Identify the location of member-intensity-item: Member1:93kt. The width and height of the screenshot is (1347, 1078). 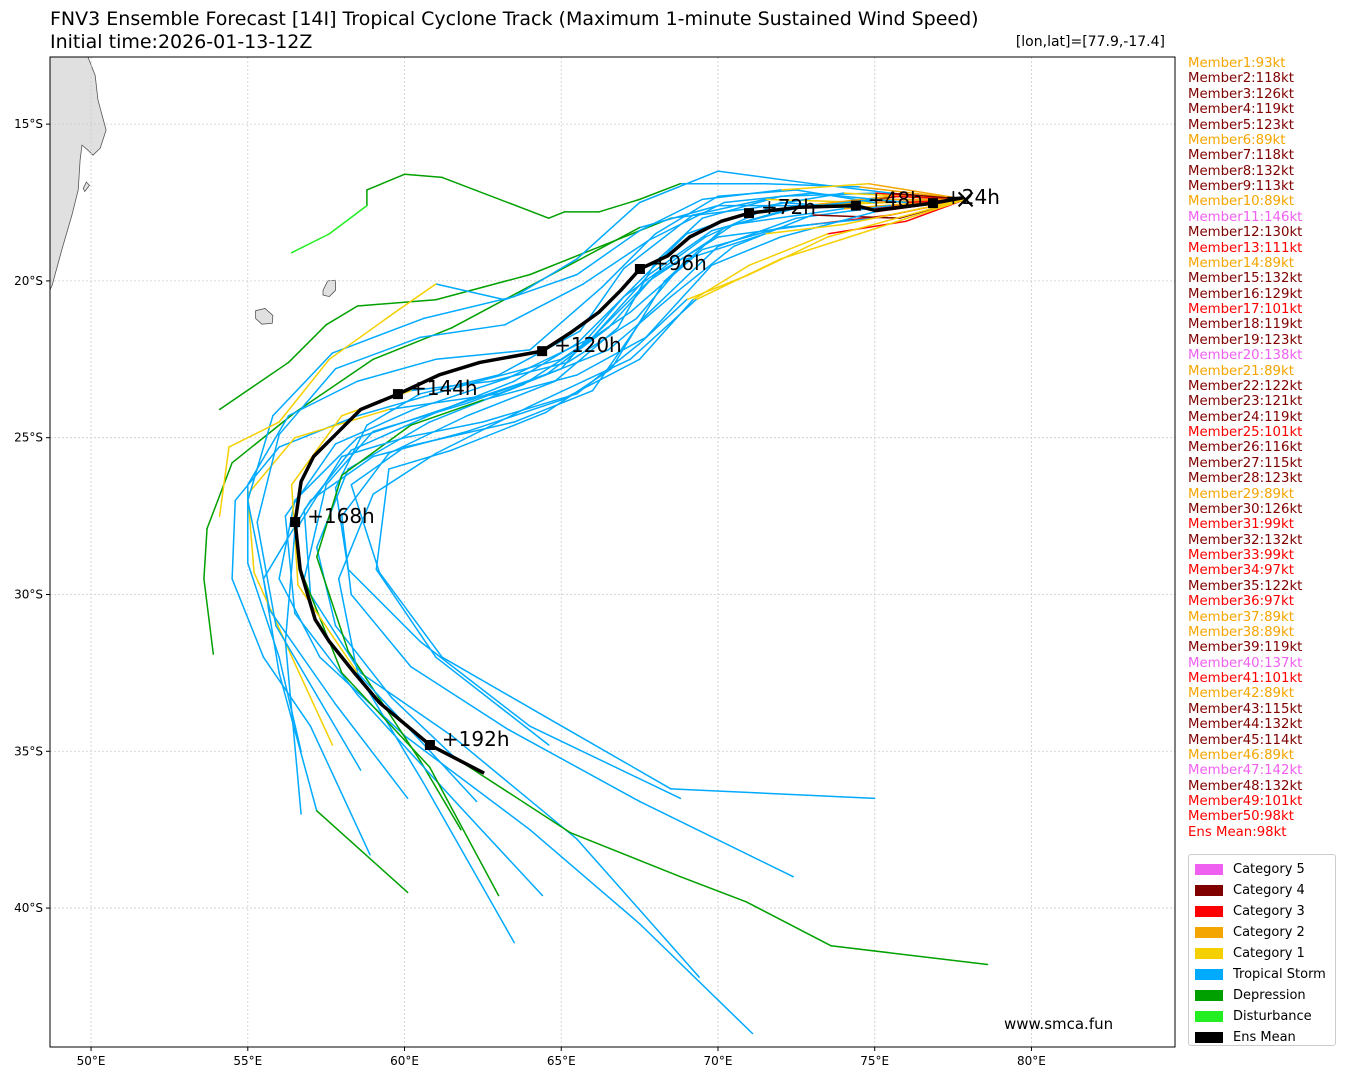
(1237, 63).